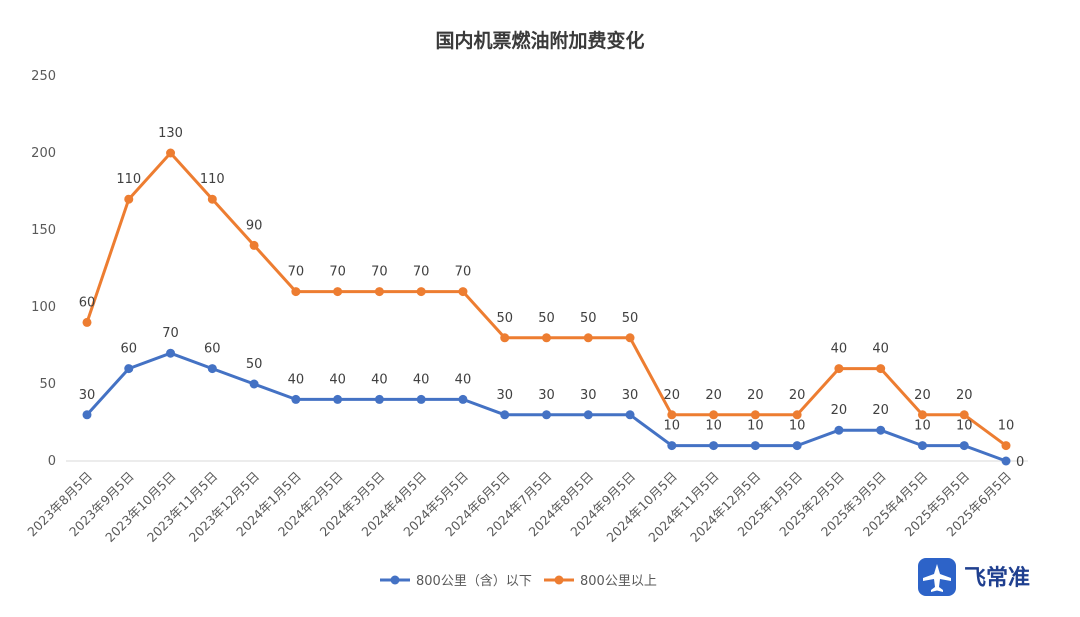 The height and width of the screenshot is (617, 1080). What do you see at coordinates (43, 76) in the screenshot?
I see `y-tick-label: 250` at bounding box center [43, 76].